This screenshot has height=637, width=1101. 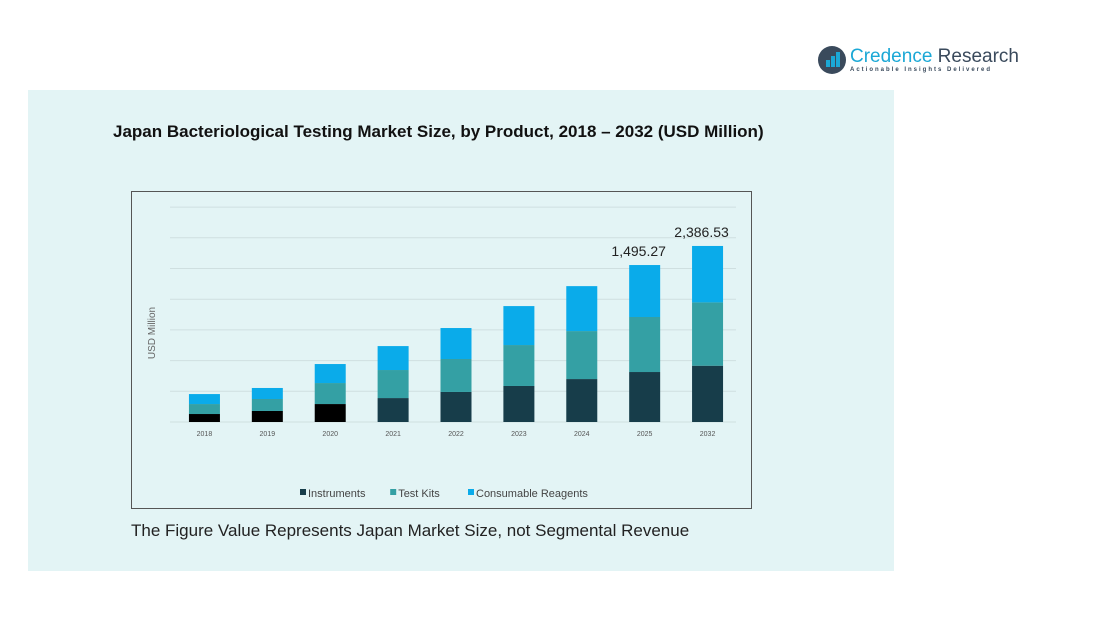 What do you see at coordinates (330, 374) in the screenshot?
I see `bar-consumable-reagents-2020` at bounding box center [330, 374].